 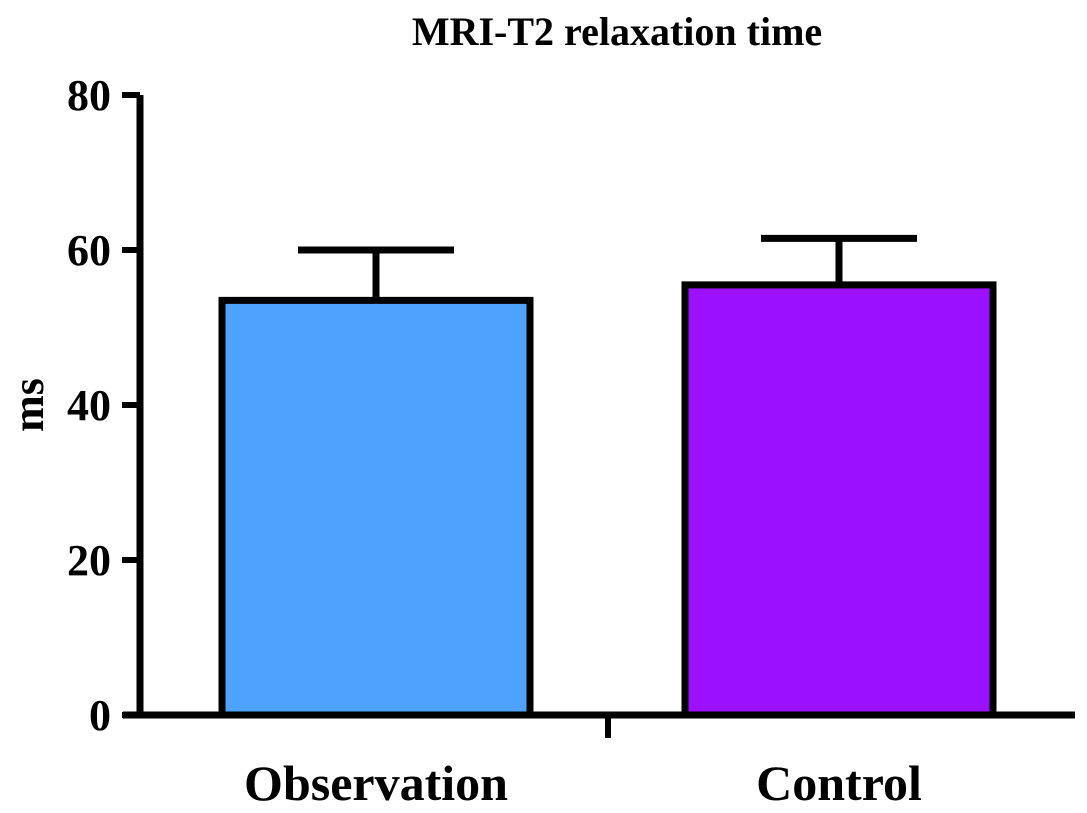 I want to click on y-tick-label: 20, so click(x=89, y=560).